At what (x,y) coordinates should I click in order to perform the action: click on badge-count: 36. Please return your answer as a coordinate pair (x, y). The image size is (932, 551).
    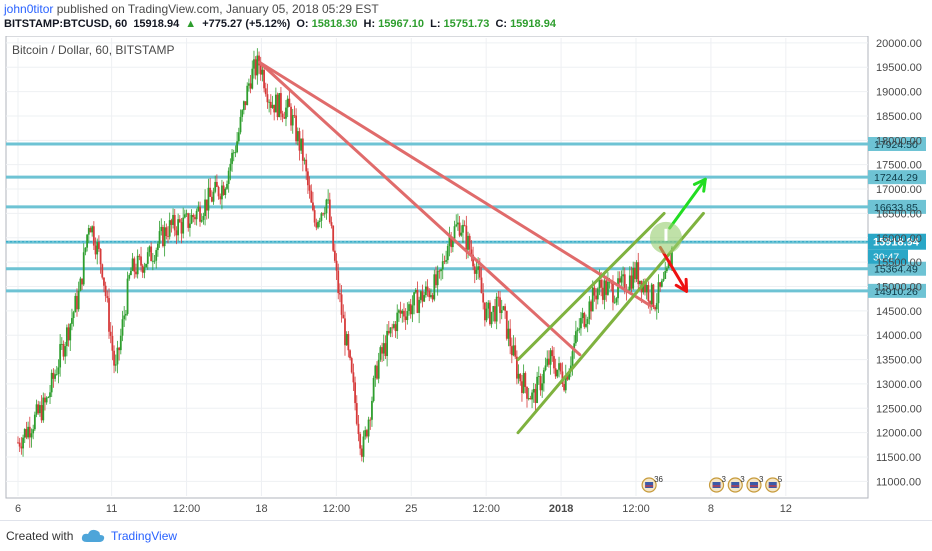
    Looking at the image, I should click on (658, 479).